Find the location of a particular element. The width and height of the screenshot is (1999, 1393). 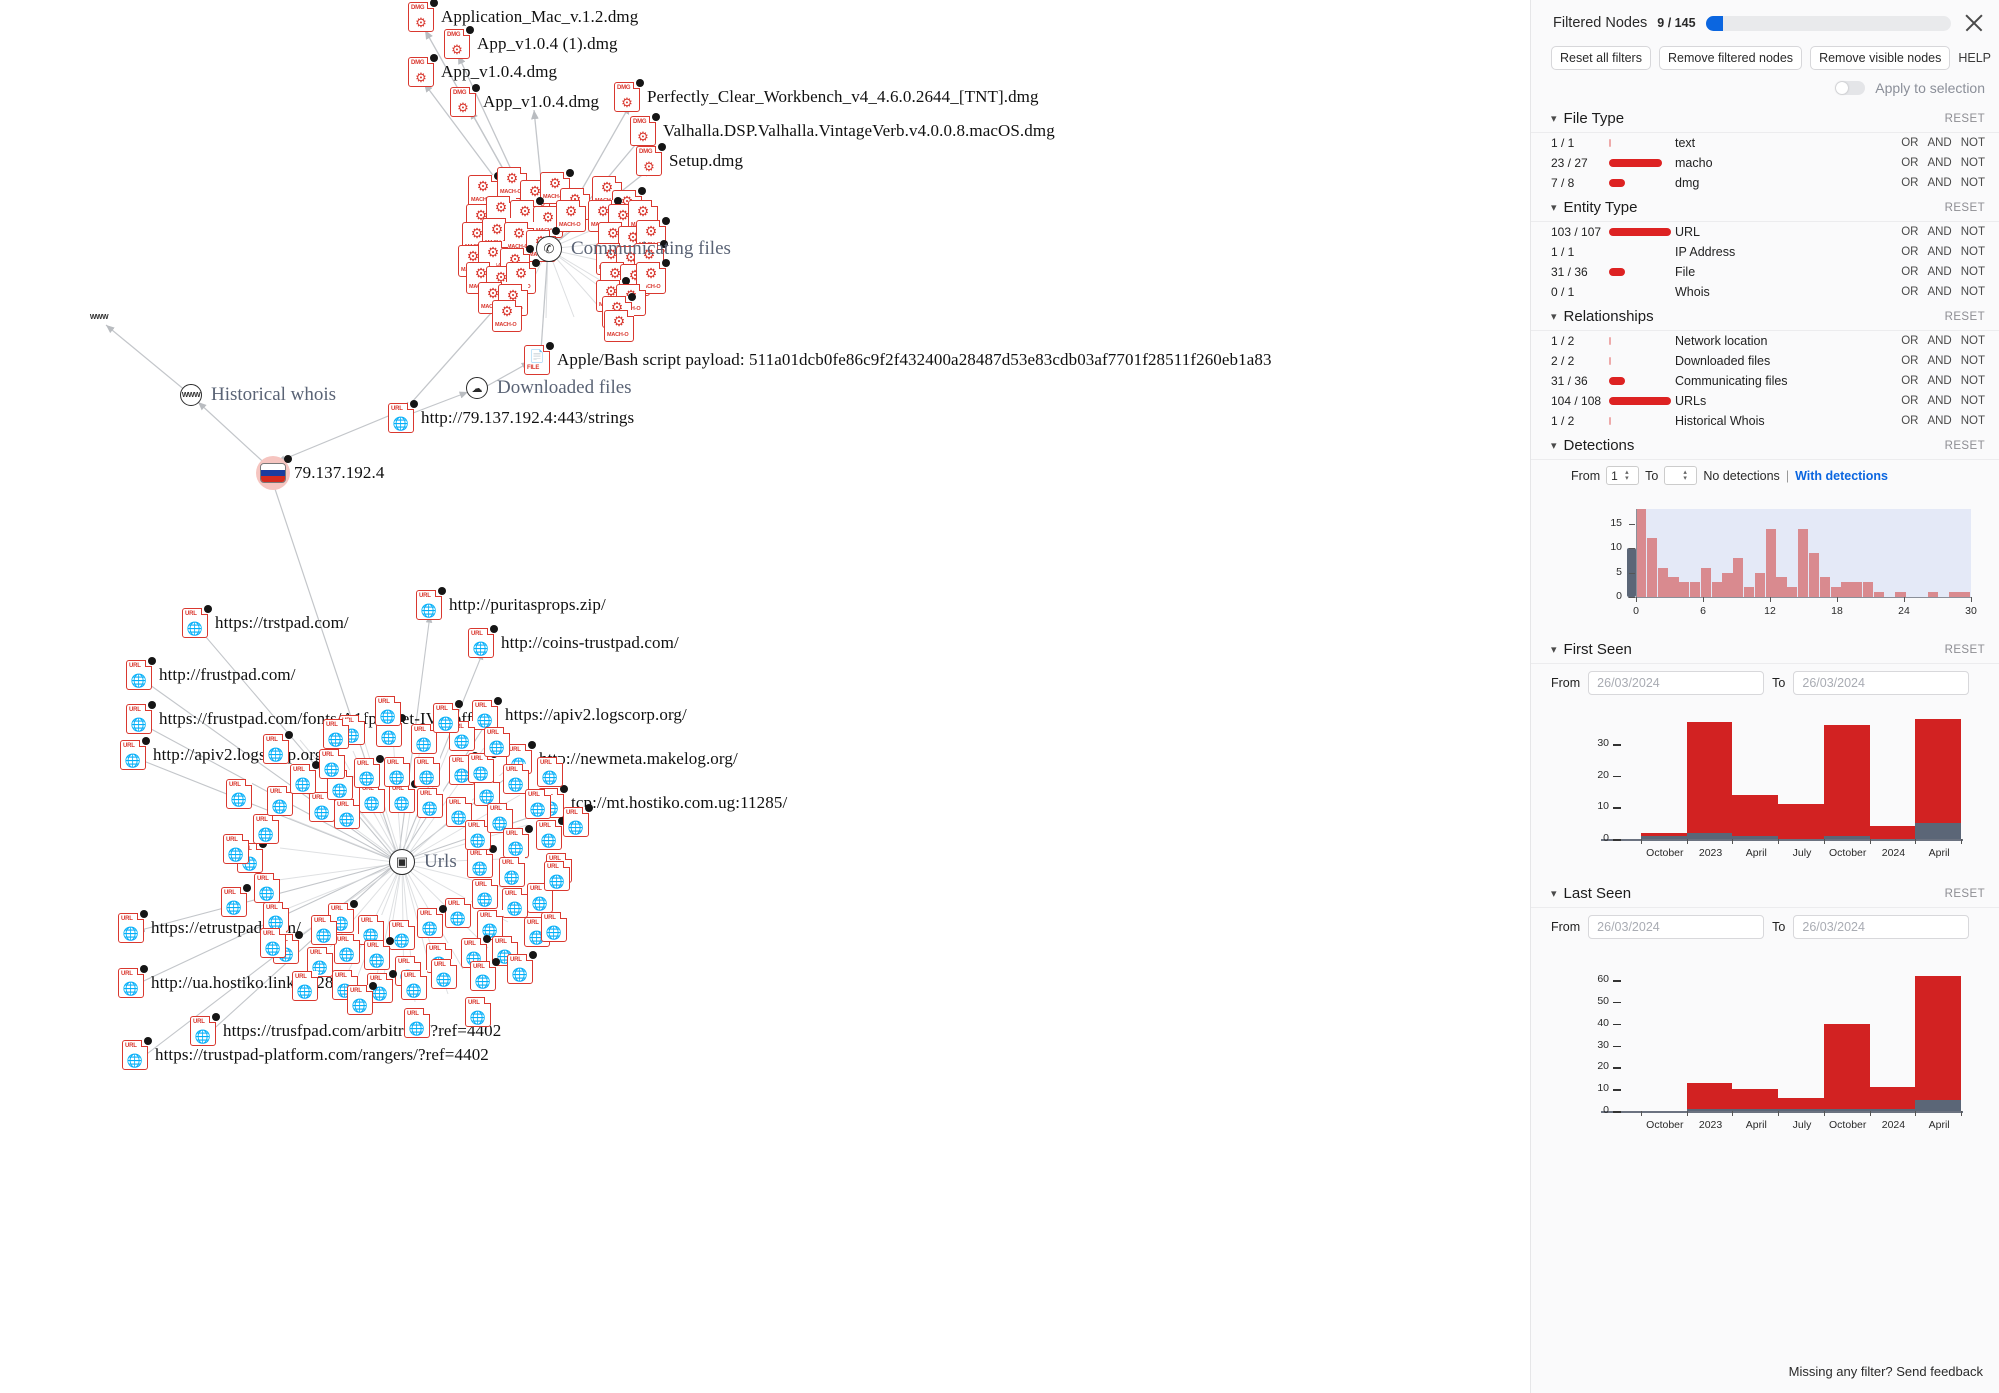

reset-all-filters-button: Reset all filters is located at coordinates (1601, 58).